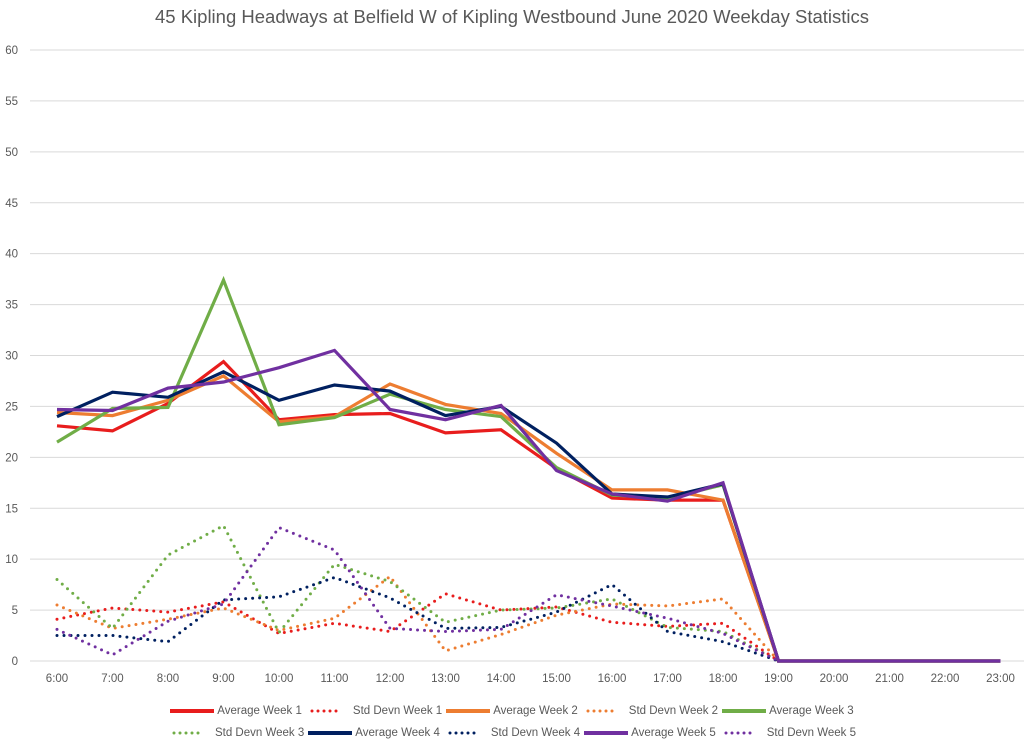 Image resolution: width=1024 pixels, height=745 pixels. Describe the element at coordinates (112, 679) in the screenshot. I see `x-tick-label: 7:00` at that location.